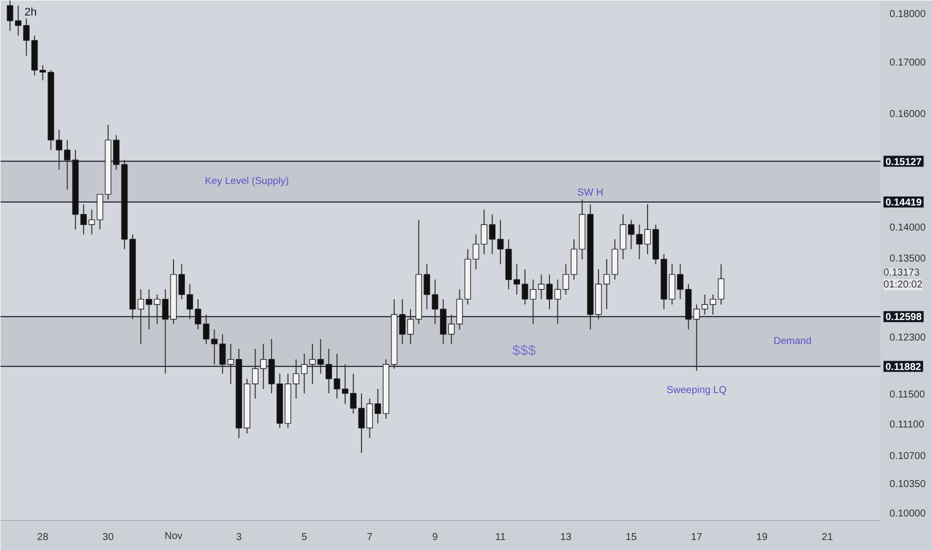 The image size is (932, 550). Describe the element at coordinates (590, 193) in the screenshot. I see `annotation: SW H` at that location.